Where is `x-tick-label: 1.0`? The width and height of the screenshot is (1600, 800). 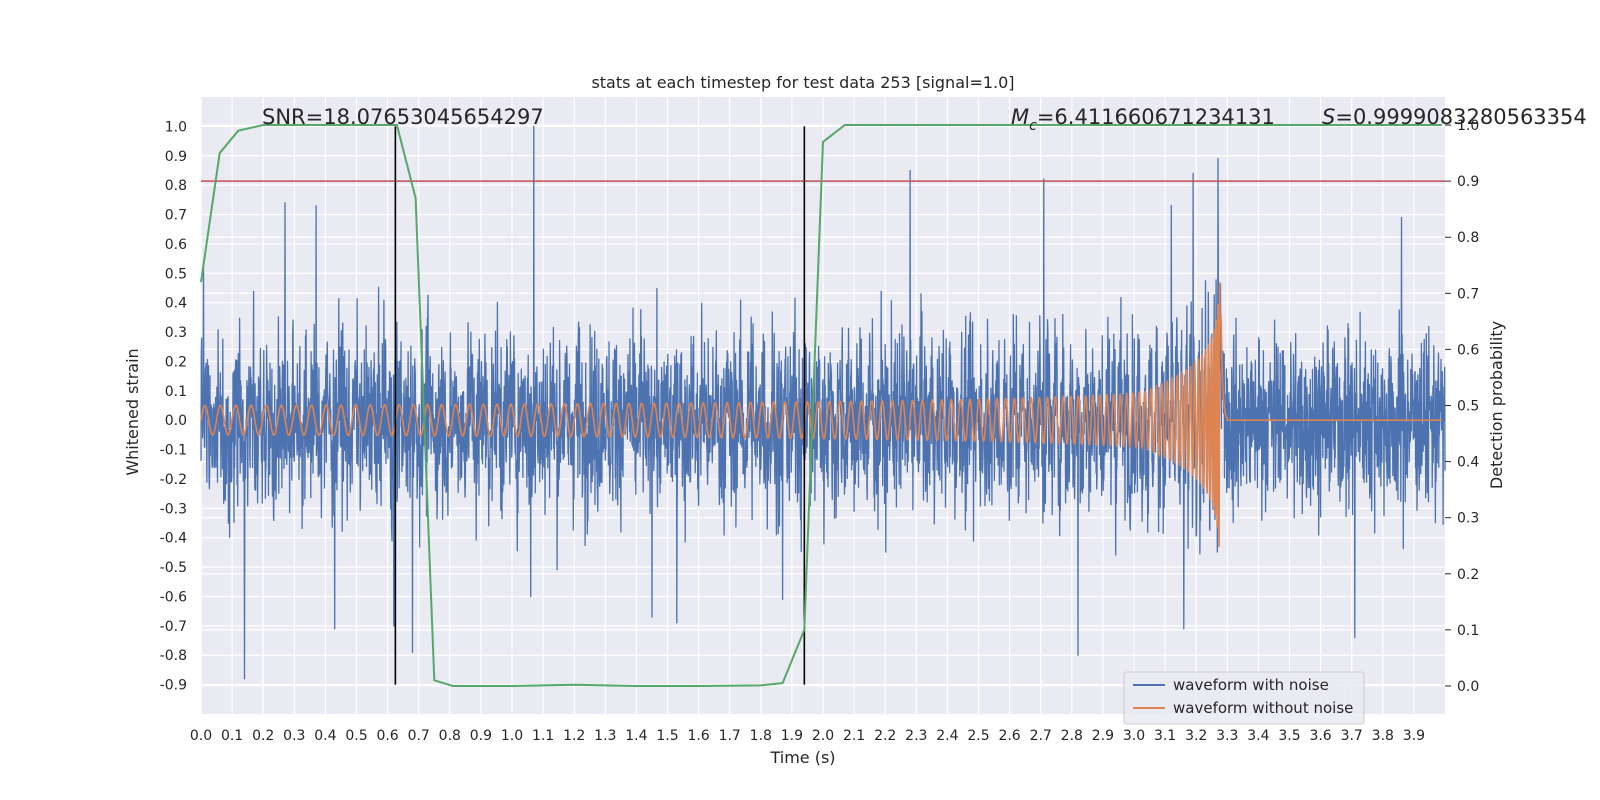
x-tick-label: 1.0 is located at coordinates (512, 736).